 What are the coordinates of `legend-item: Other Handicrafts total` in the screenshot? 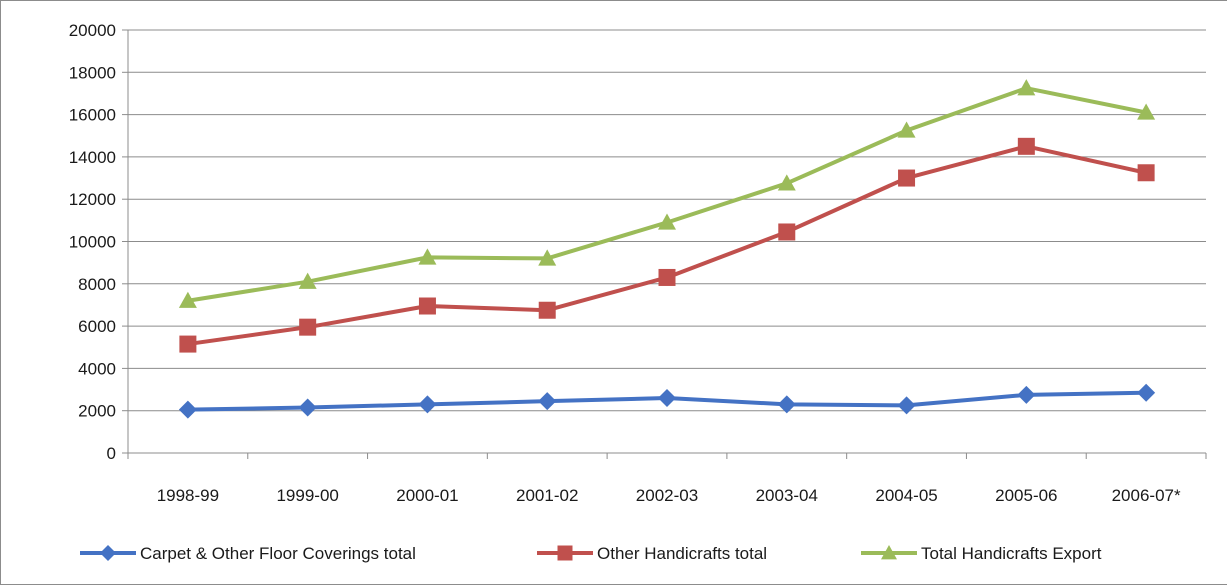 It's located at (652, 553).